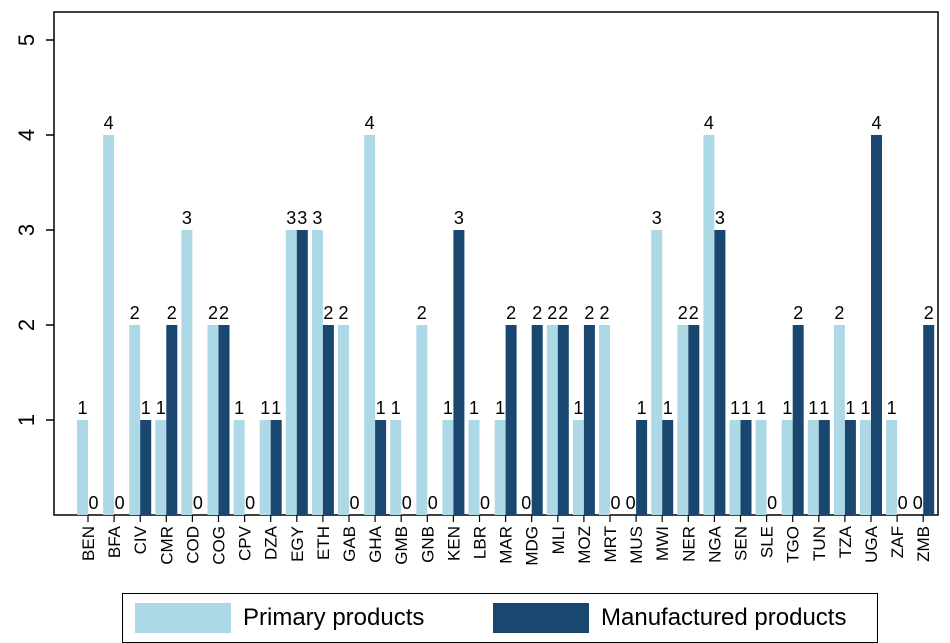  I want to click on y-tick-label: 3, so click(26, 230).